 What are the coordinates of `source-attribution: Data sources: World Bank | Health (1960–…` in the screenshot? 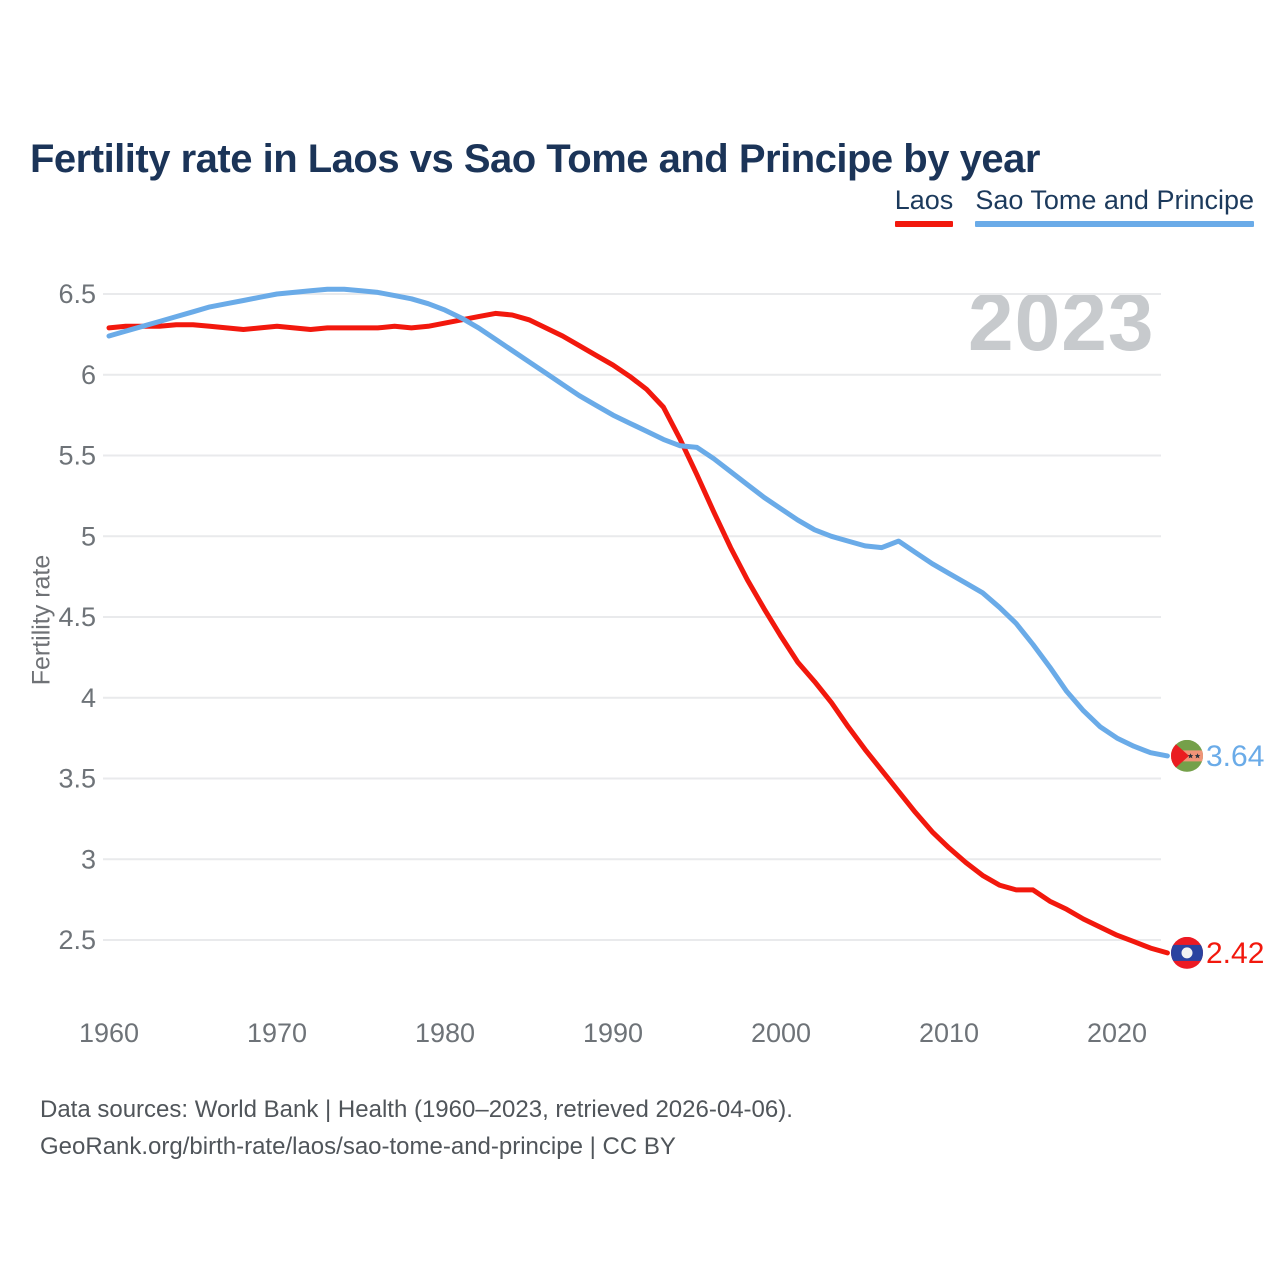 It's located at (416, 1128).